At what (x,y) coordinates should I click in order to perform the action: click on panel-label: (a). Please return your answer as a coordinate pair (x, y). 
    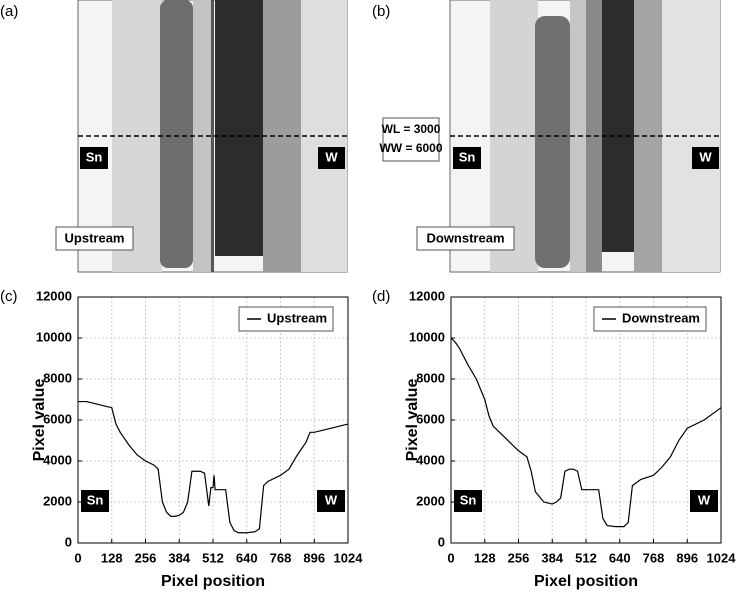
    Looking at the image, I should click on (9, 11).